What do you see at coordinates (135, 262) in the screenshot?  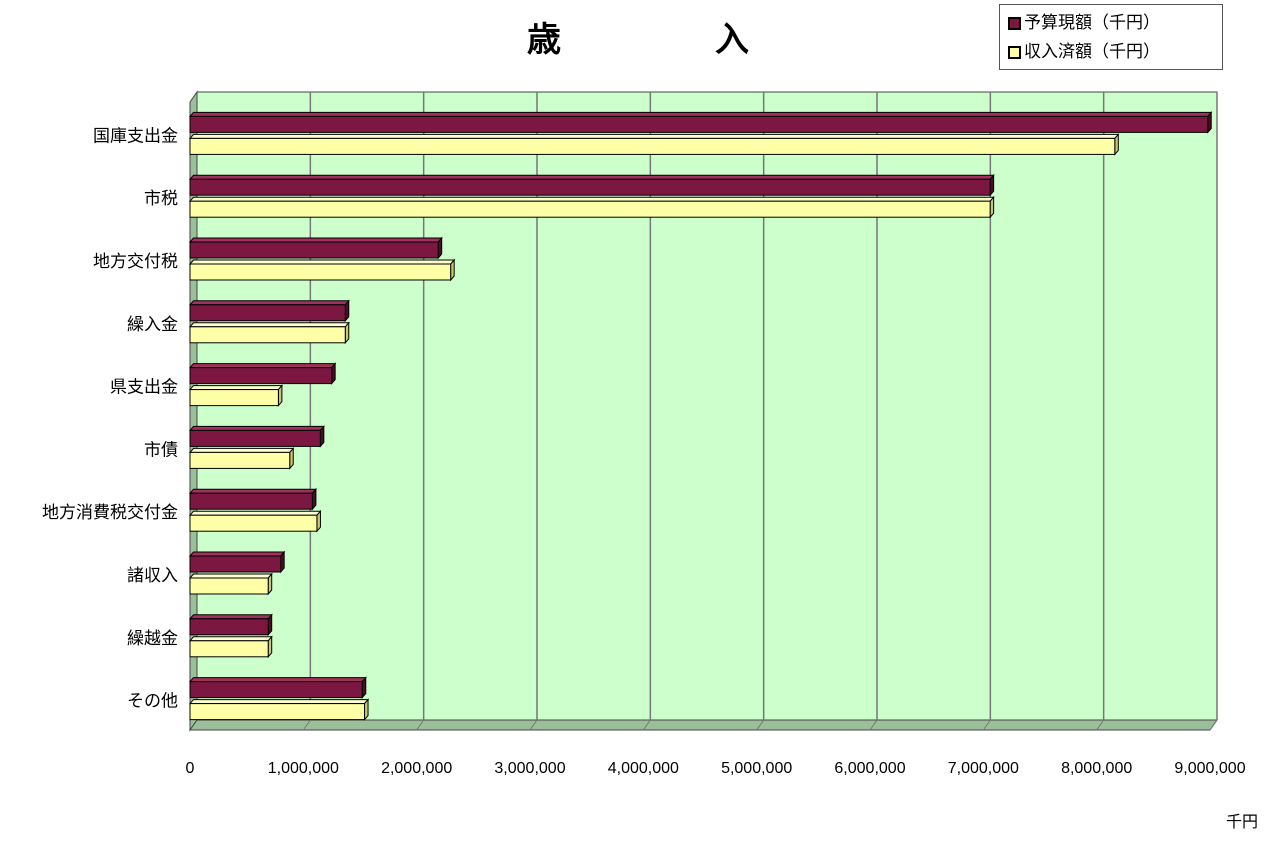 I see `y-category-label: 地方交付税` at bounding box center [135, 262].